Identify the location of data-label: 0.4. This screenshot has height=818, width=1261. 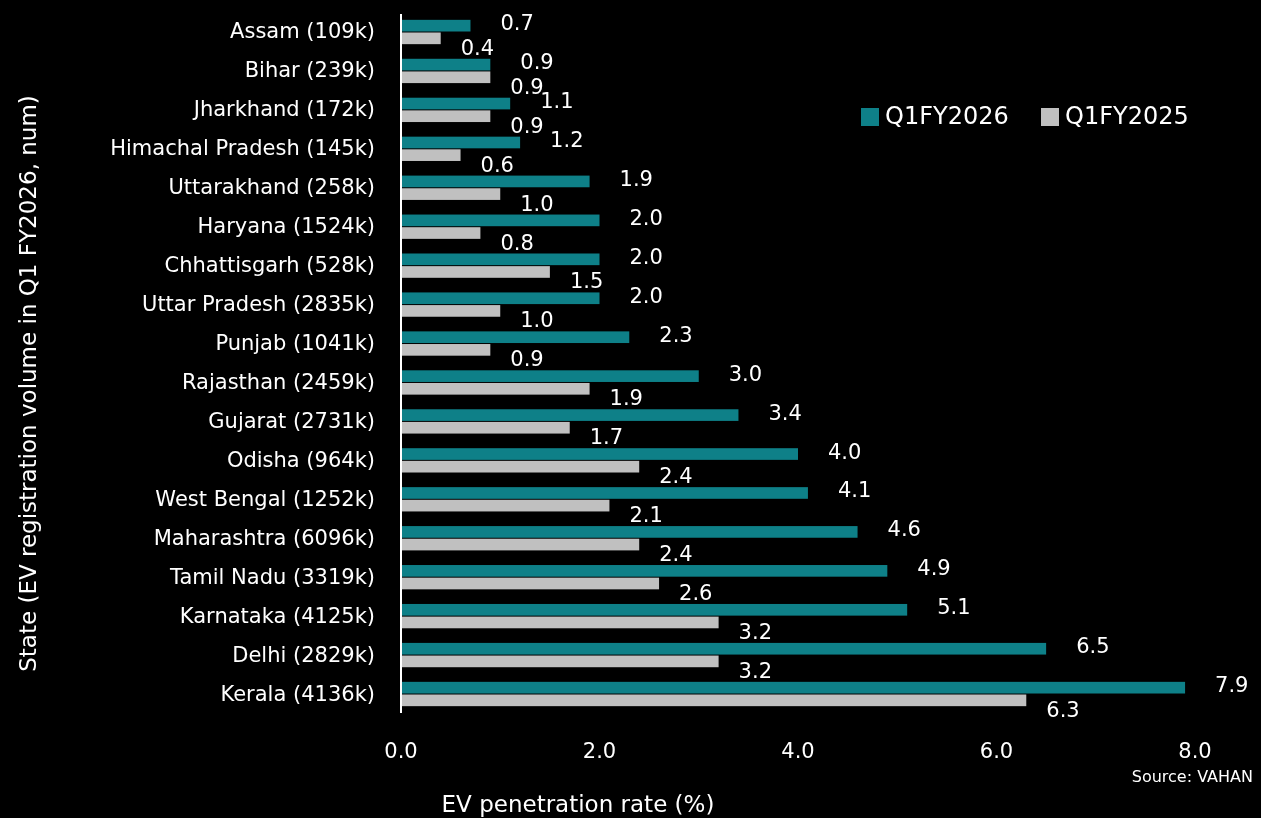
(477, 47).